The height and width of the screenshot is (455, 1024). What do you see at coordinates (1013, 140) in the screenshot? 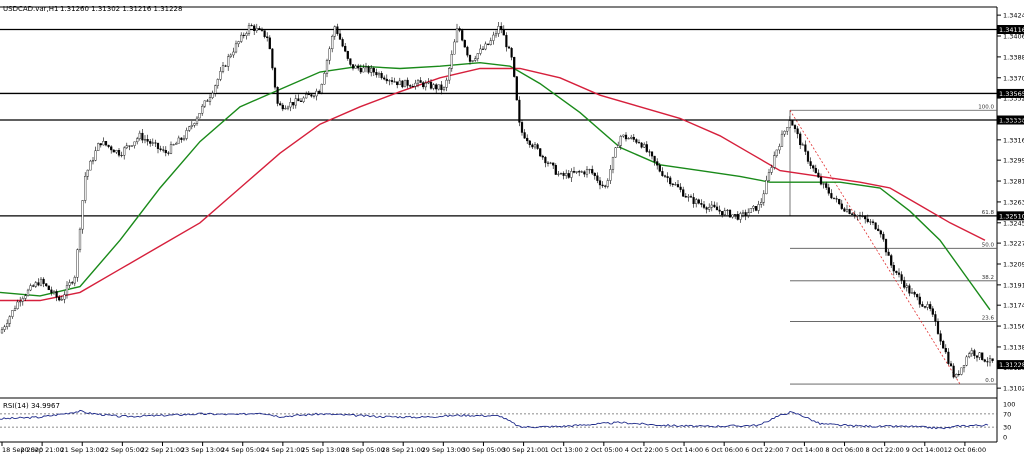
I see `price-tick-label: 1.33165` at bounding box center [1013, 140].